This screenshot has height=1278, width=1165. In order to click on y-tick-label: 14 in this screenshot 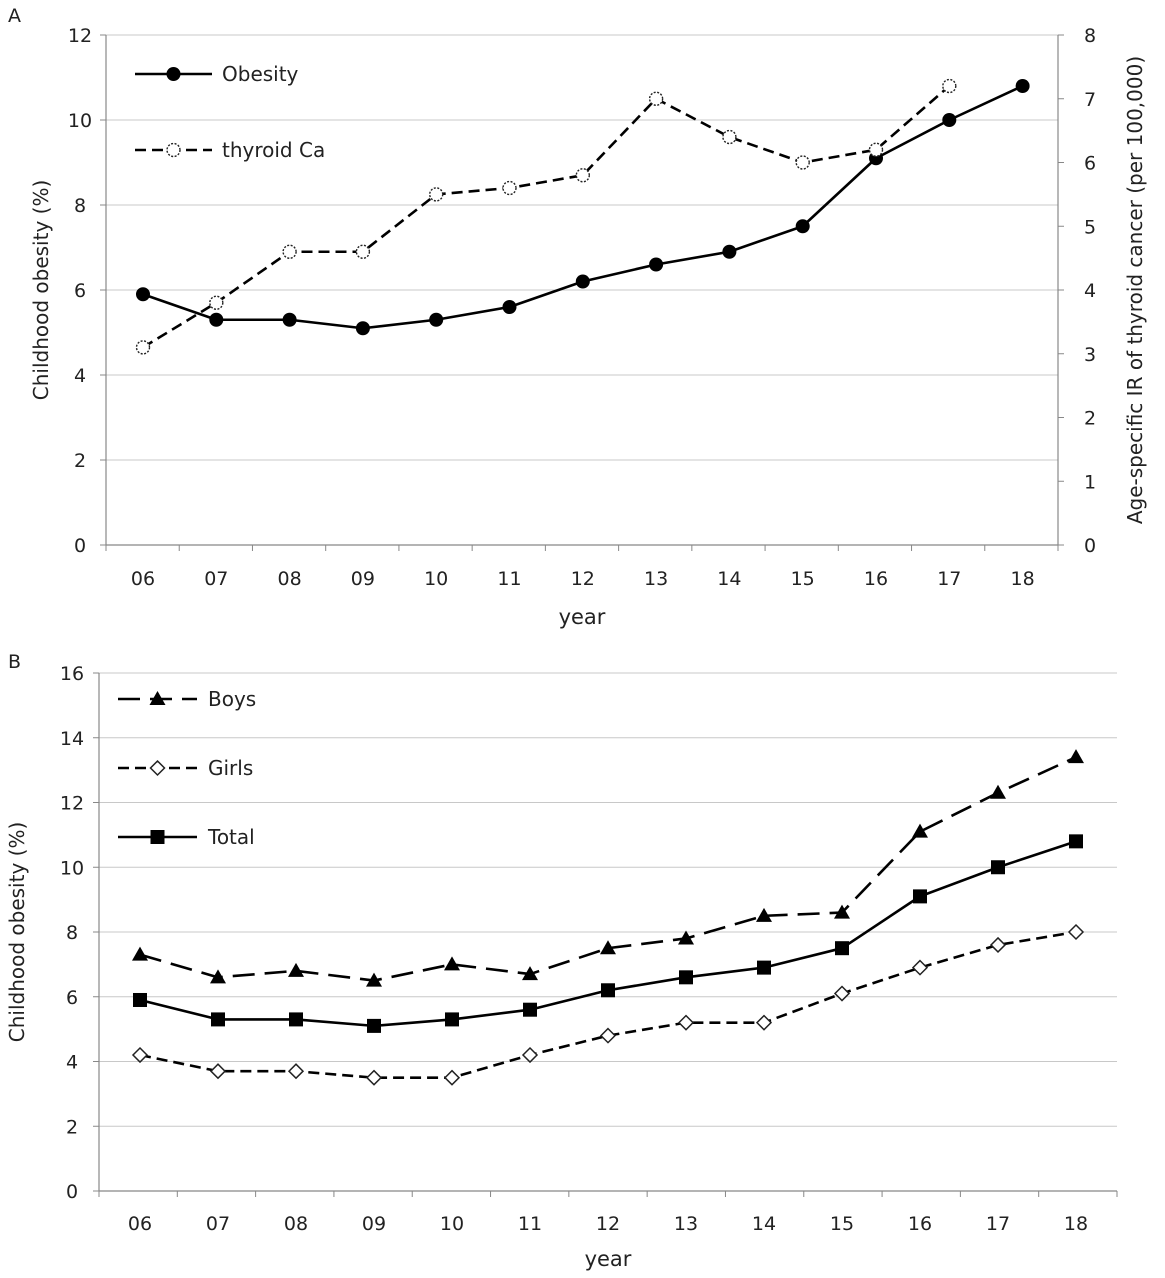, I will do `click(72, 739)`.